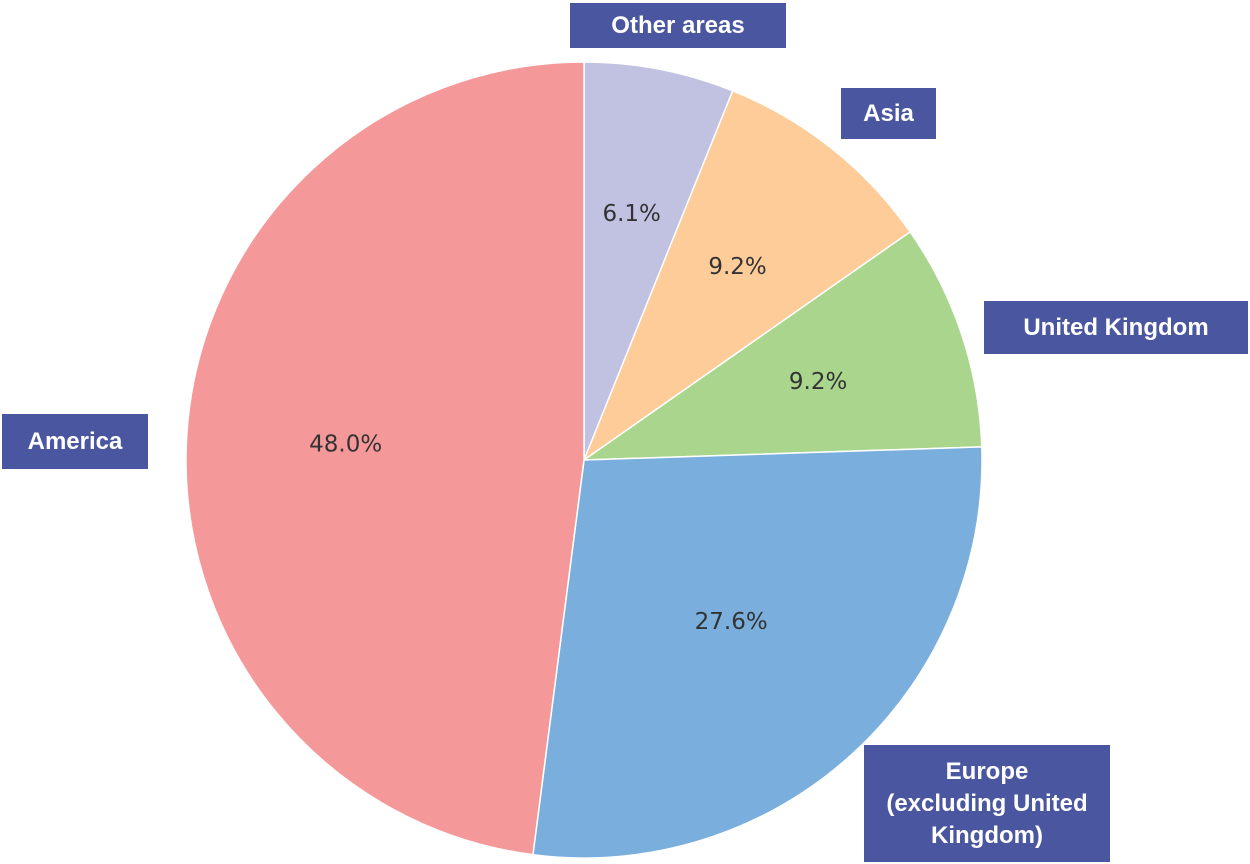  What do you see at coordinates (1116, 327) in the screenshot?
I see `category-label-united-kingdom: United Kingdom` at bounding box center [1116, 327].